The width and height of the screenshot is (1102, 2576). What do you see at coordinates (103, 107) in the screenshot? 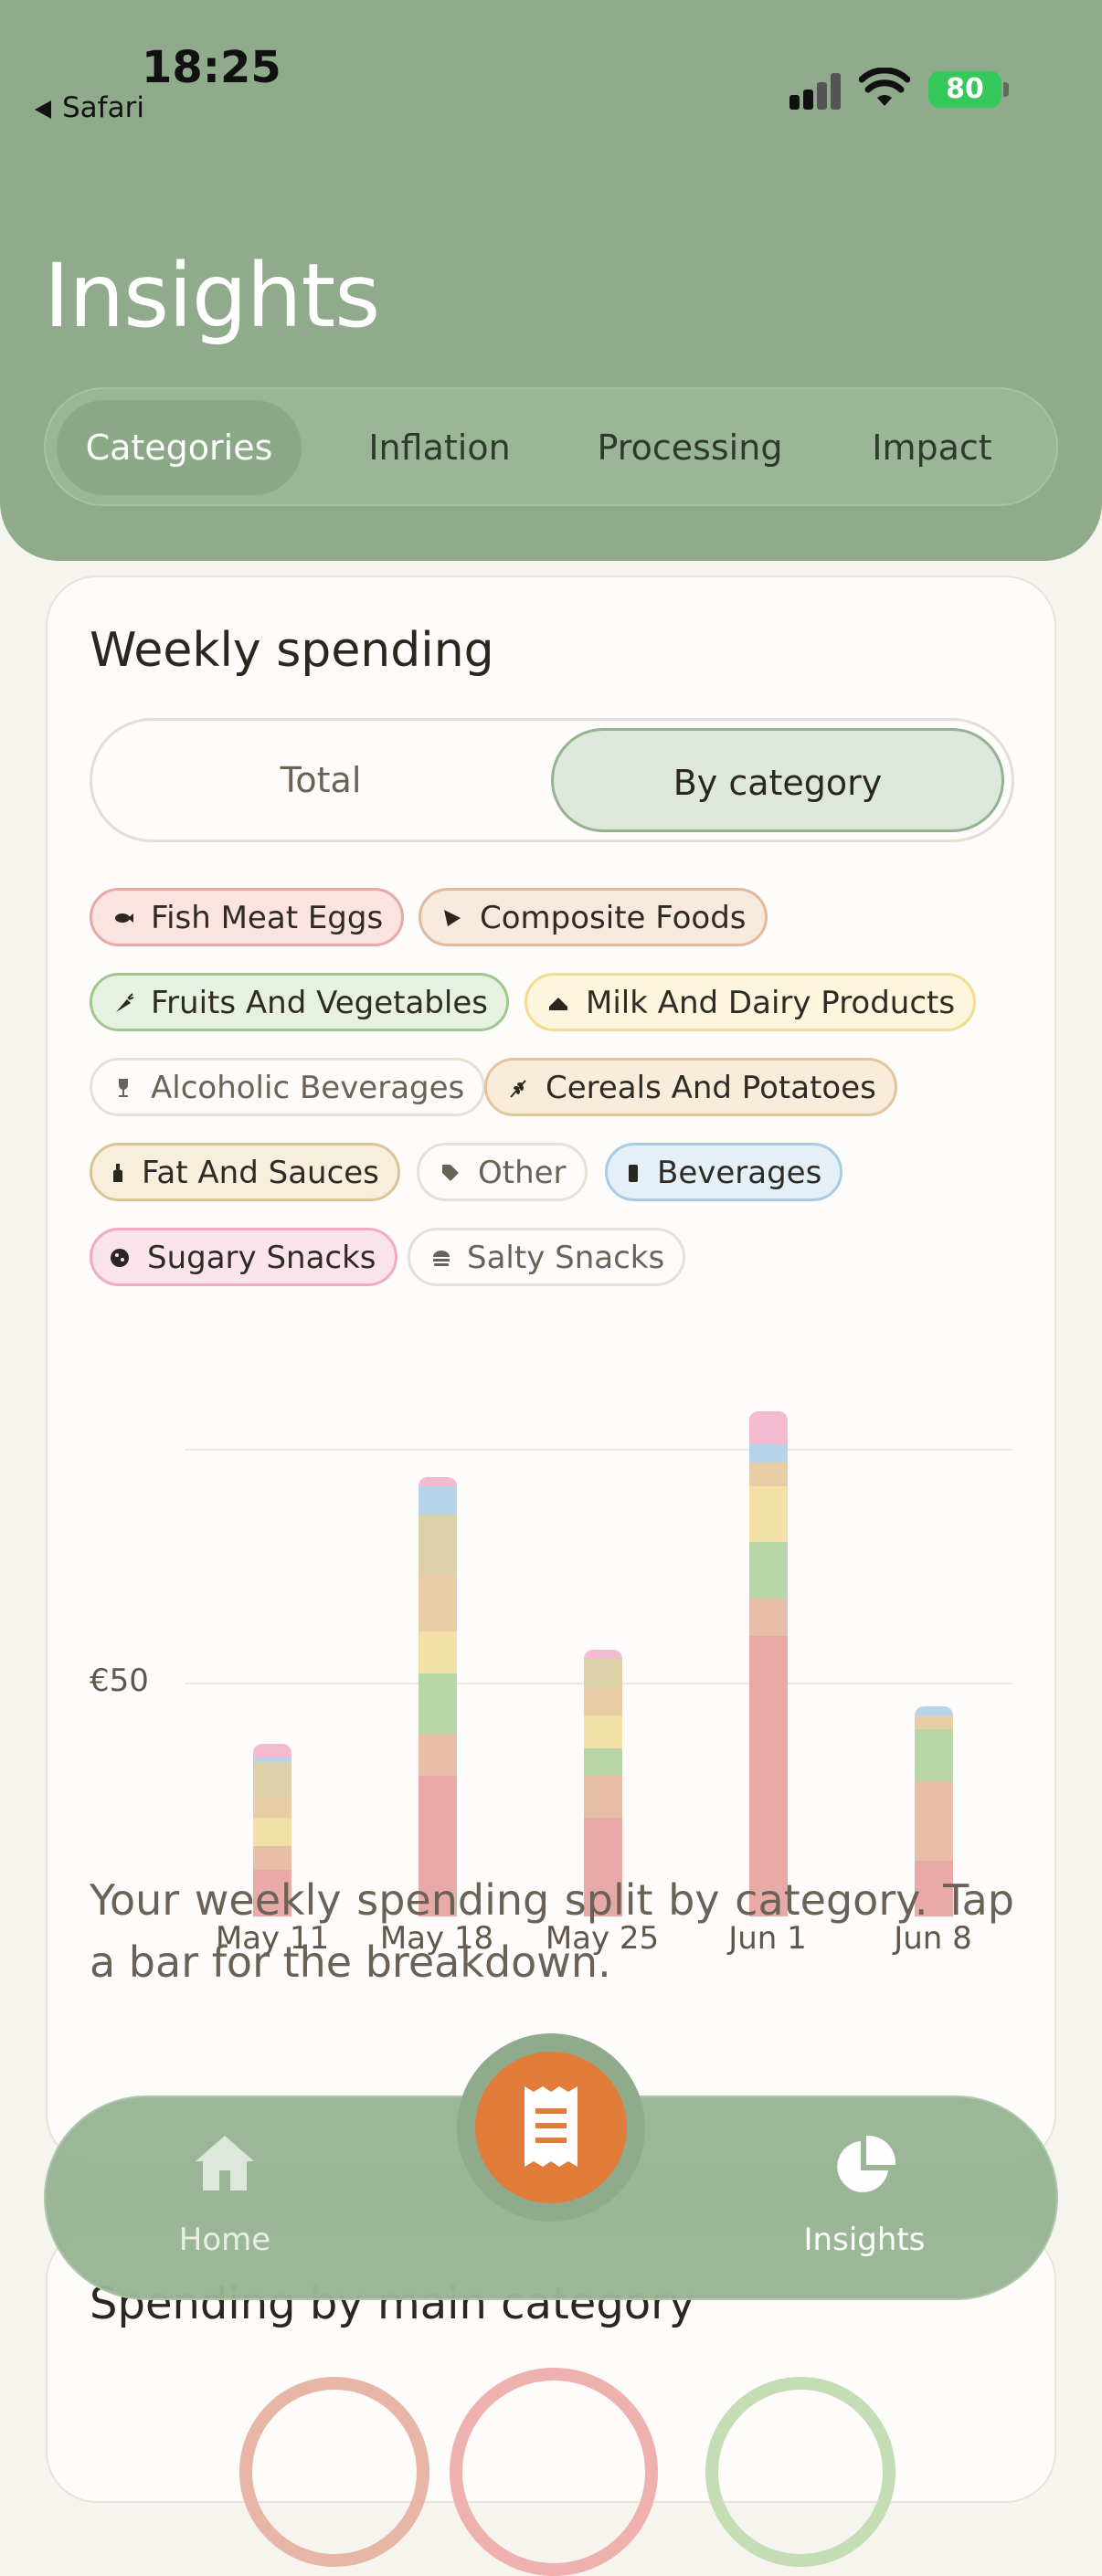
I see `back-app-label: Safari` at bounding box center [103, 107].